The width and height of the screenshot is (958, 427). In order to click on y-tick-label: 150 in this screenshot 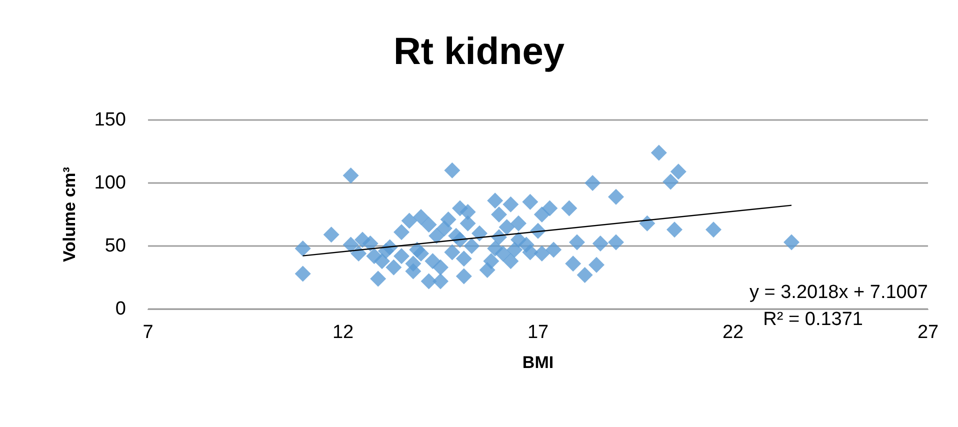, I will do `click(110, 120)`.